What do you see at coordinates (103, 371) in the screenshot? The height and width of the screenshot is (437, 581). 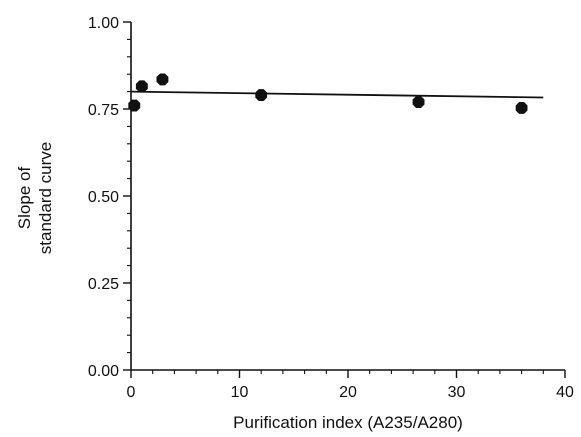 I see `y-tick-label: 0.00` at bounding box center [103, 371].